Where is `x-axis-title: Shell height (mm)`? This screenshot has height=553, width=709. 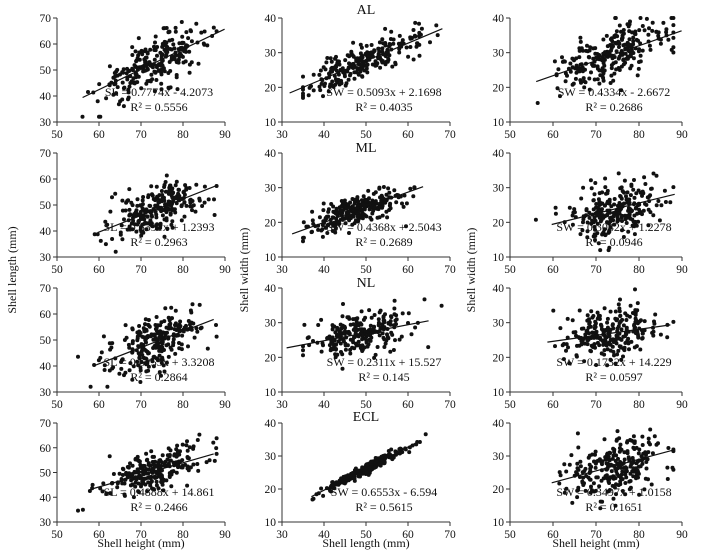
x-axis-title: Shell height (mm) is located at coordinates (140, 543).